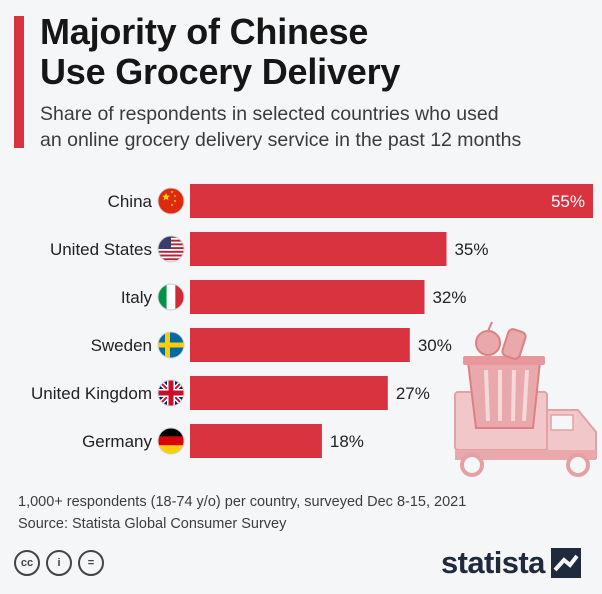 This screenshot has width=602, height=594. I want to click on usa-flag-icon, so click(171, 249).